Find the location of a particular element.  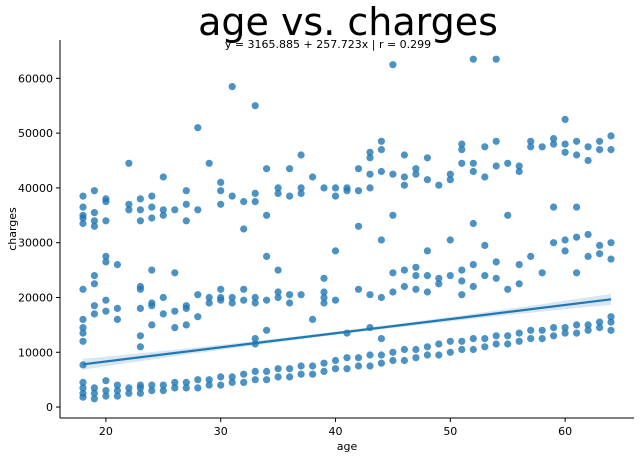

y-tick-label: 60000 is located at coordinates (35, 78).